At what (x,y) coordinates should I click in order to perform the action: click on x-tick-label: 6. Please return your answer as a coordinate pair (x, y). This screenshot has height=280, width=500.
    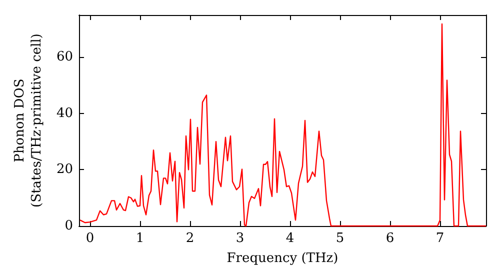
    Looking at the image, I should click on (390, 238).